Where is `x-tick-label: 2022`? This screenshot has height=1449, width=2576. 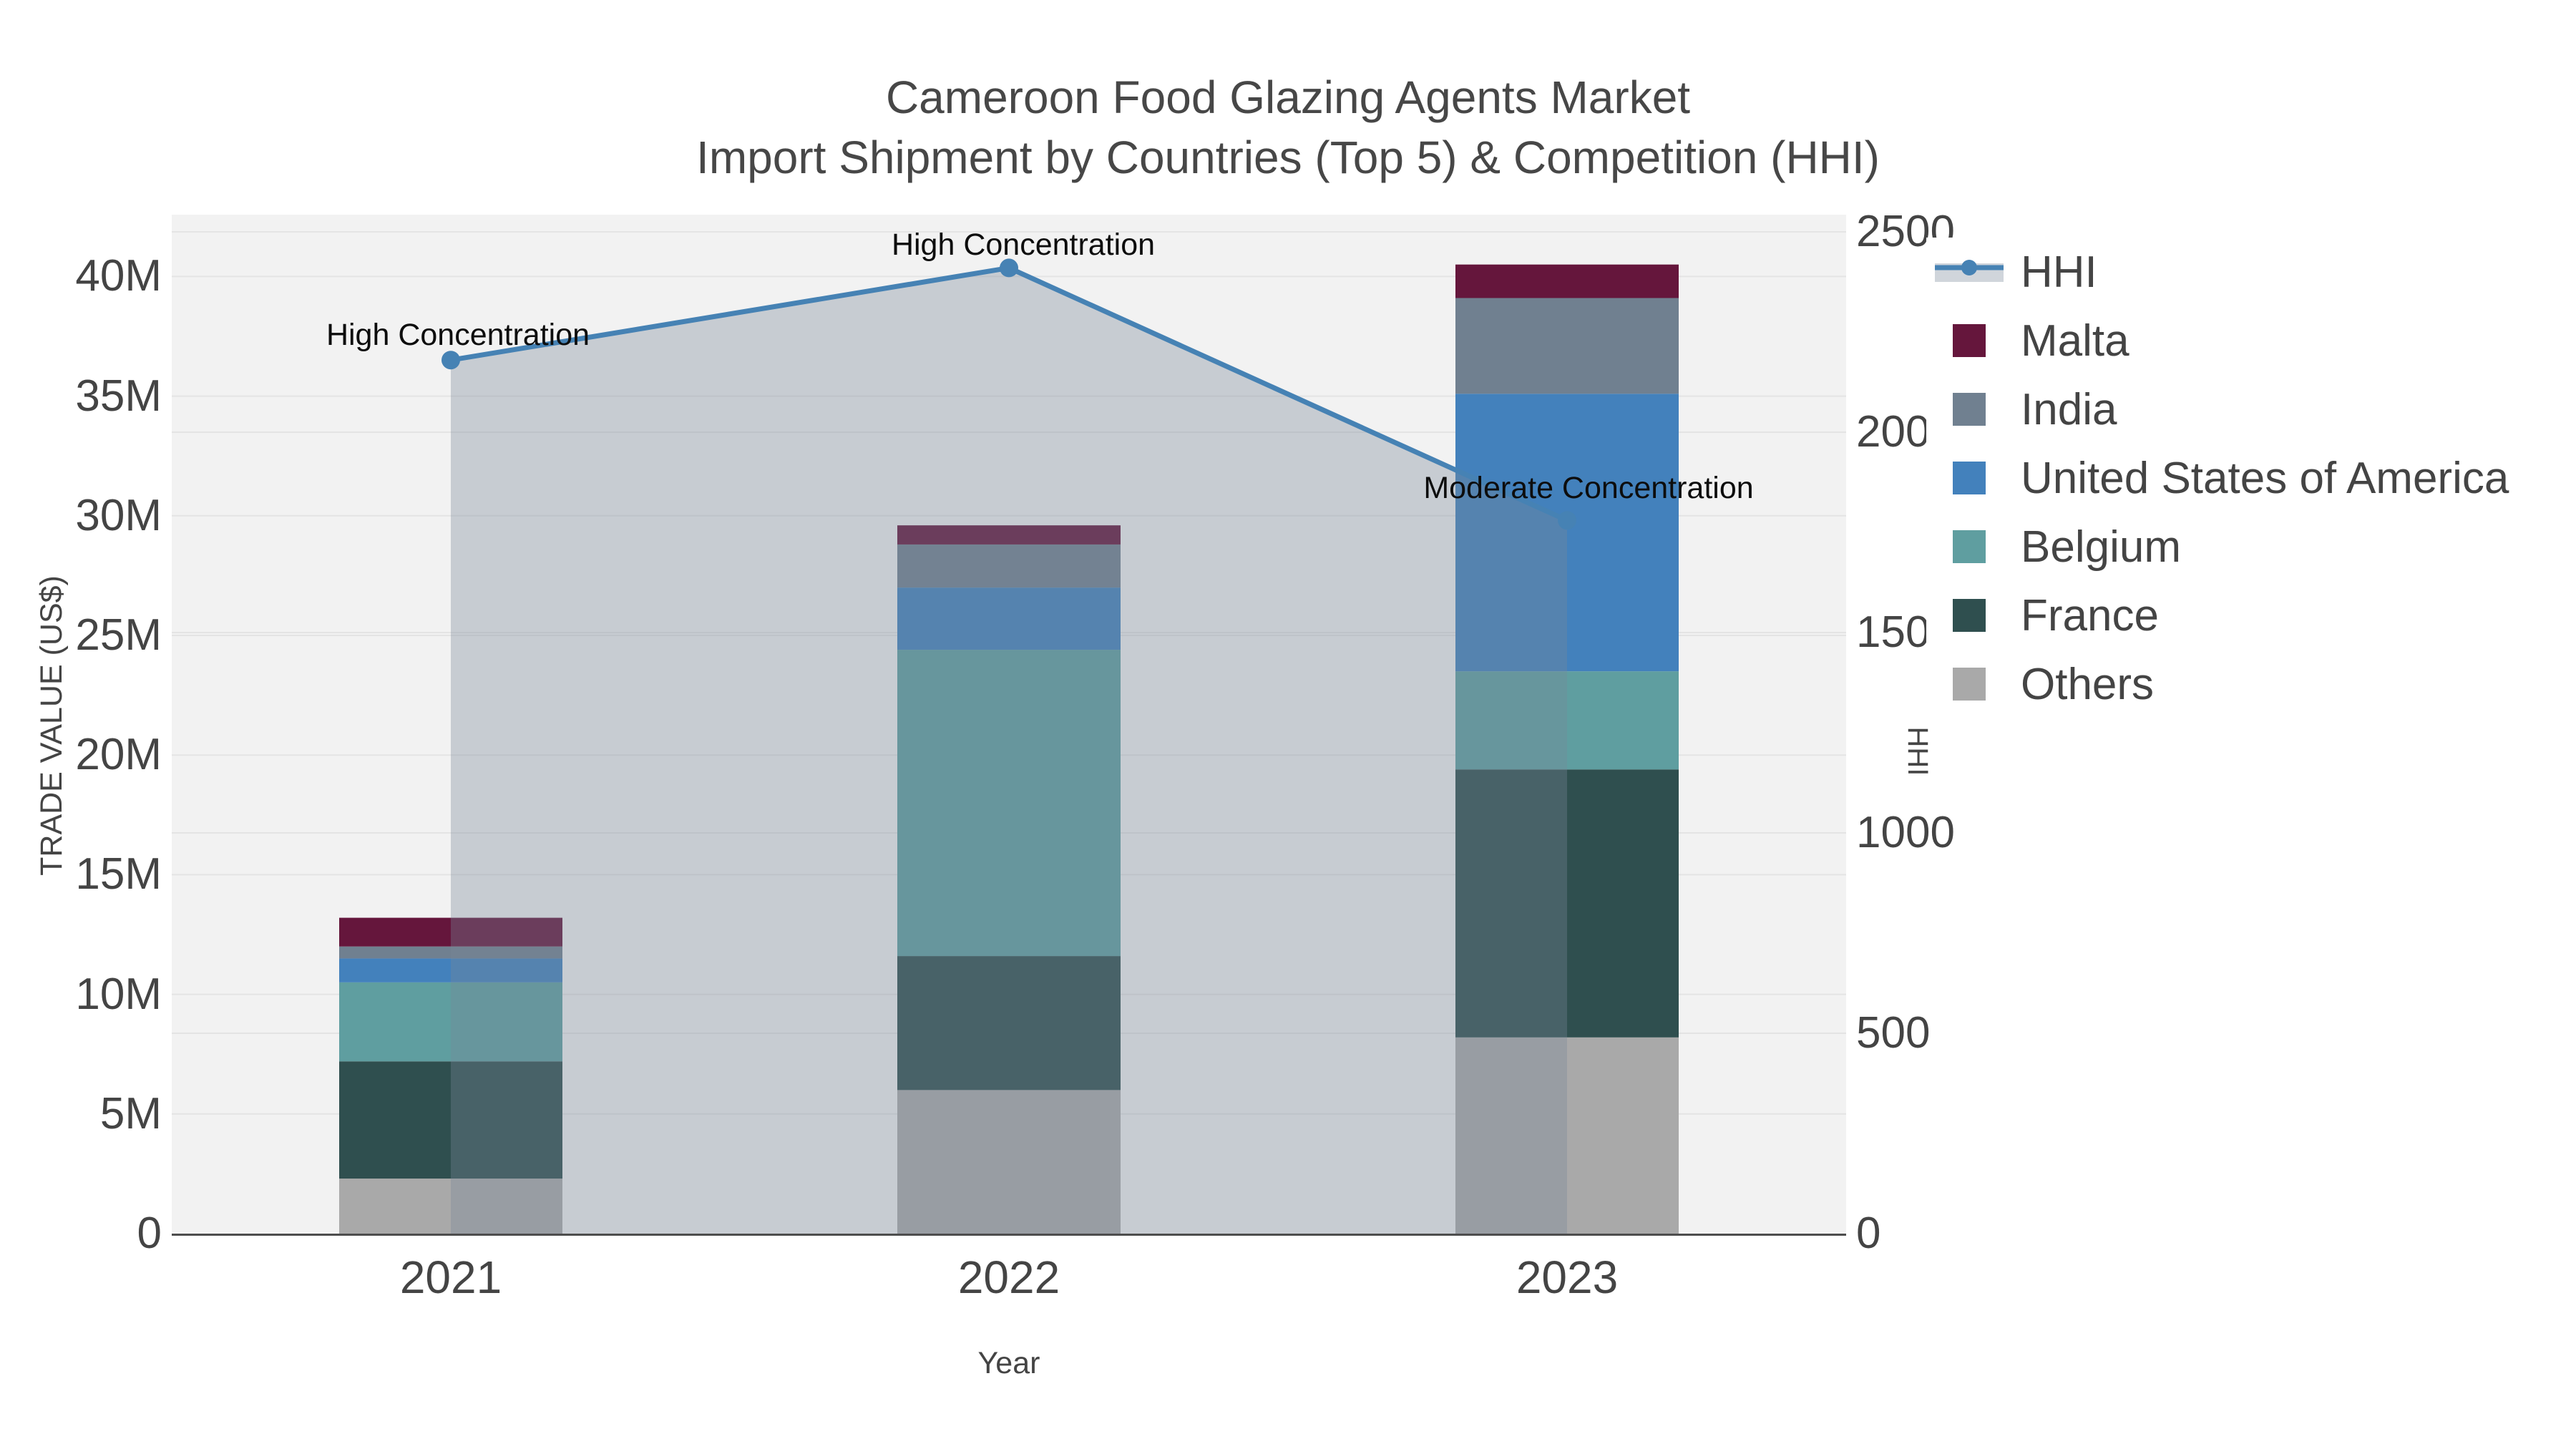 x-tick-label: 2022 is located at coordinates (1008, 1277).